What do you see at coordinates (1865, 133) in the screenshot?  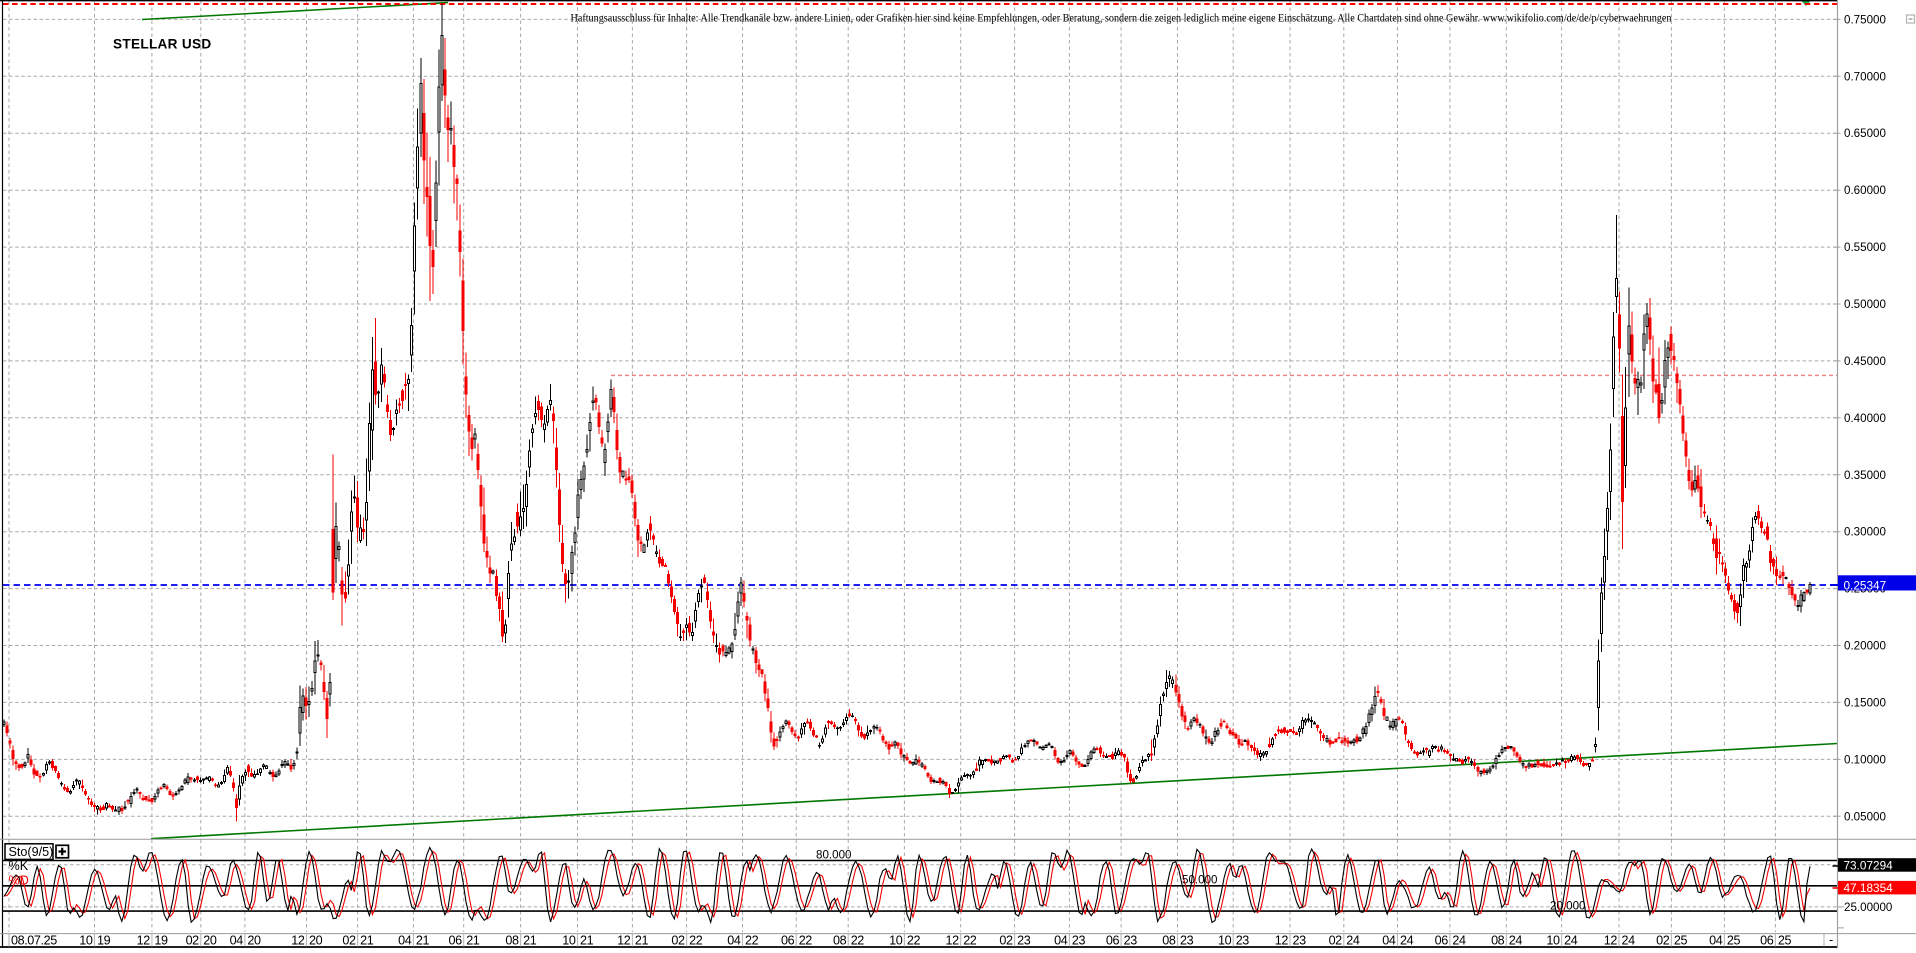 I see `svg-text: 0.65000` at bounding box center [1865, 133].